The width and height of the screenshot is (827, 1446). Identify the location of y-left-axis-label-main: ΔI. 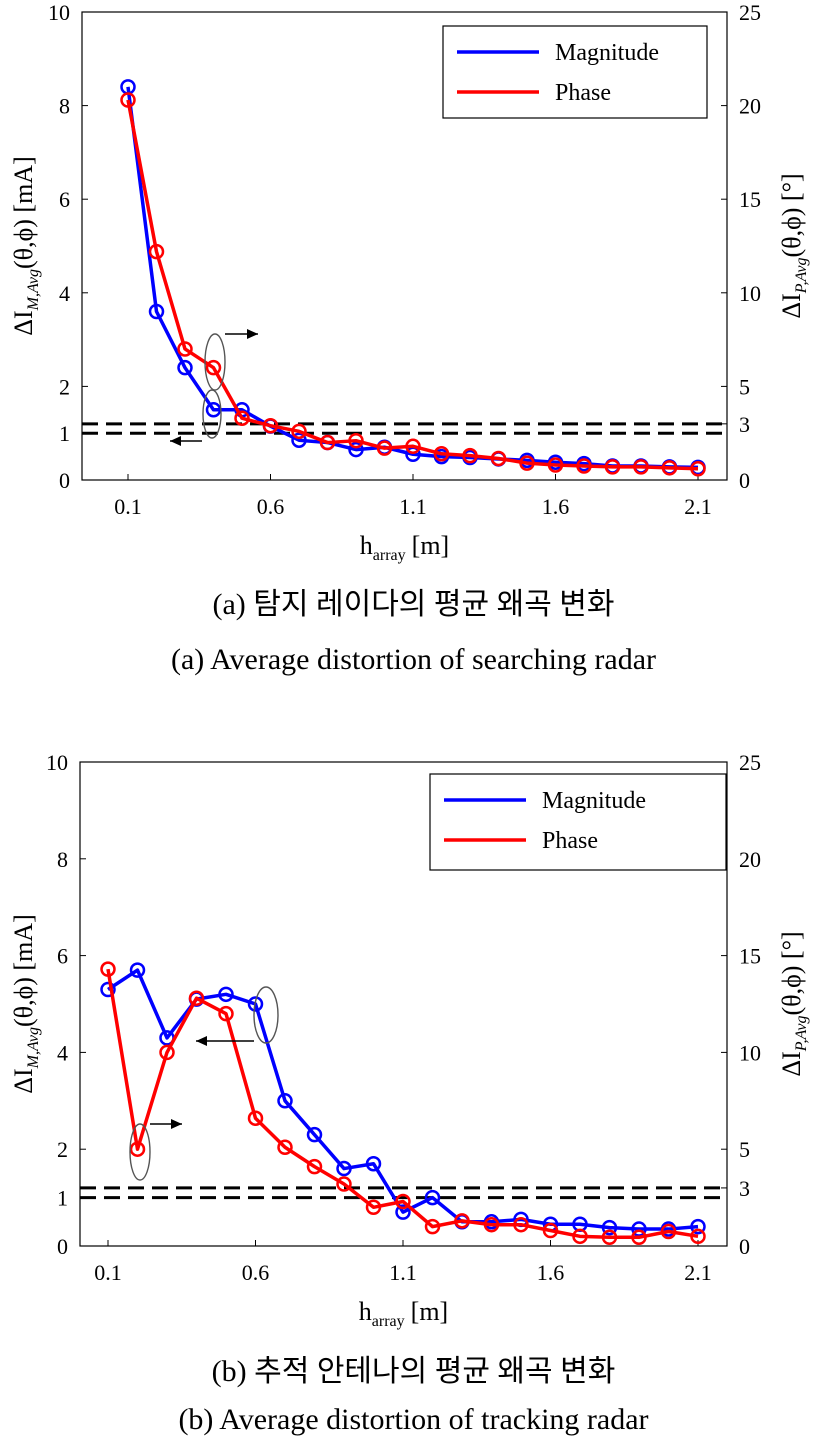
(23, 1080).